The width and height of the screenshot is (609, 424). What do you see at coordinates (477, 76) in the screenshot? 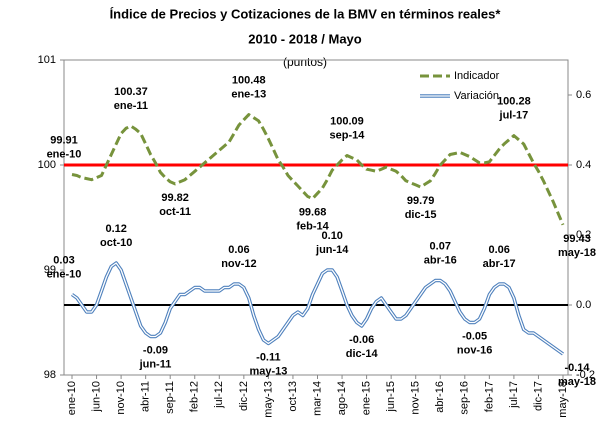
I see `legend-label: Indicador` at bounding box center [477, 76].